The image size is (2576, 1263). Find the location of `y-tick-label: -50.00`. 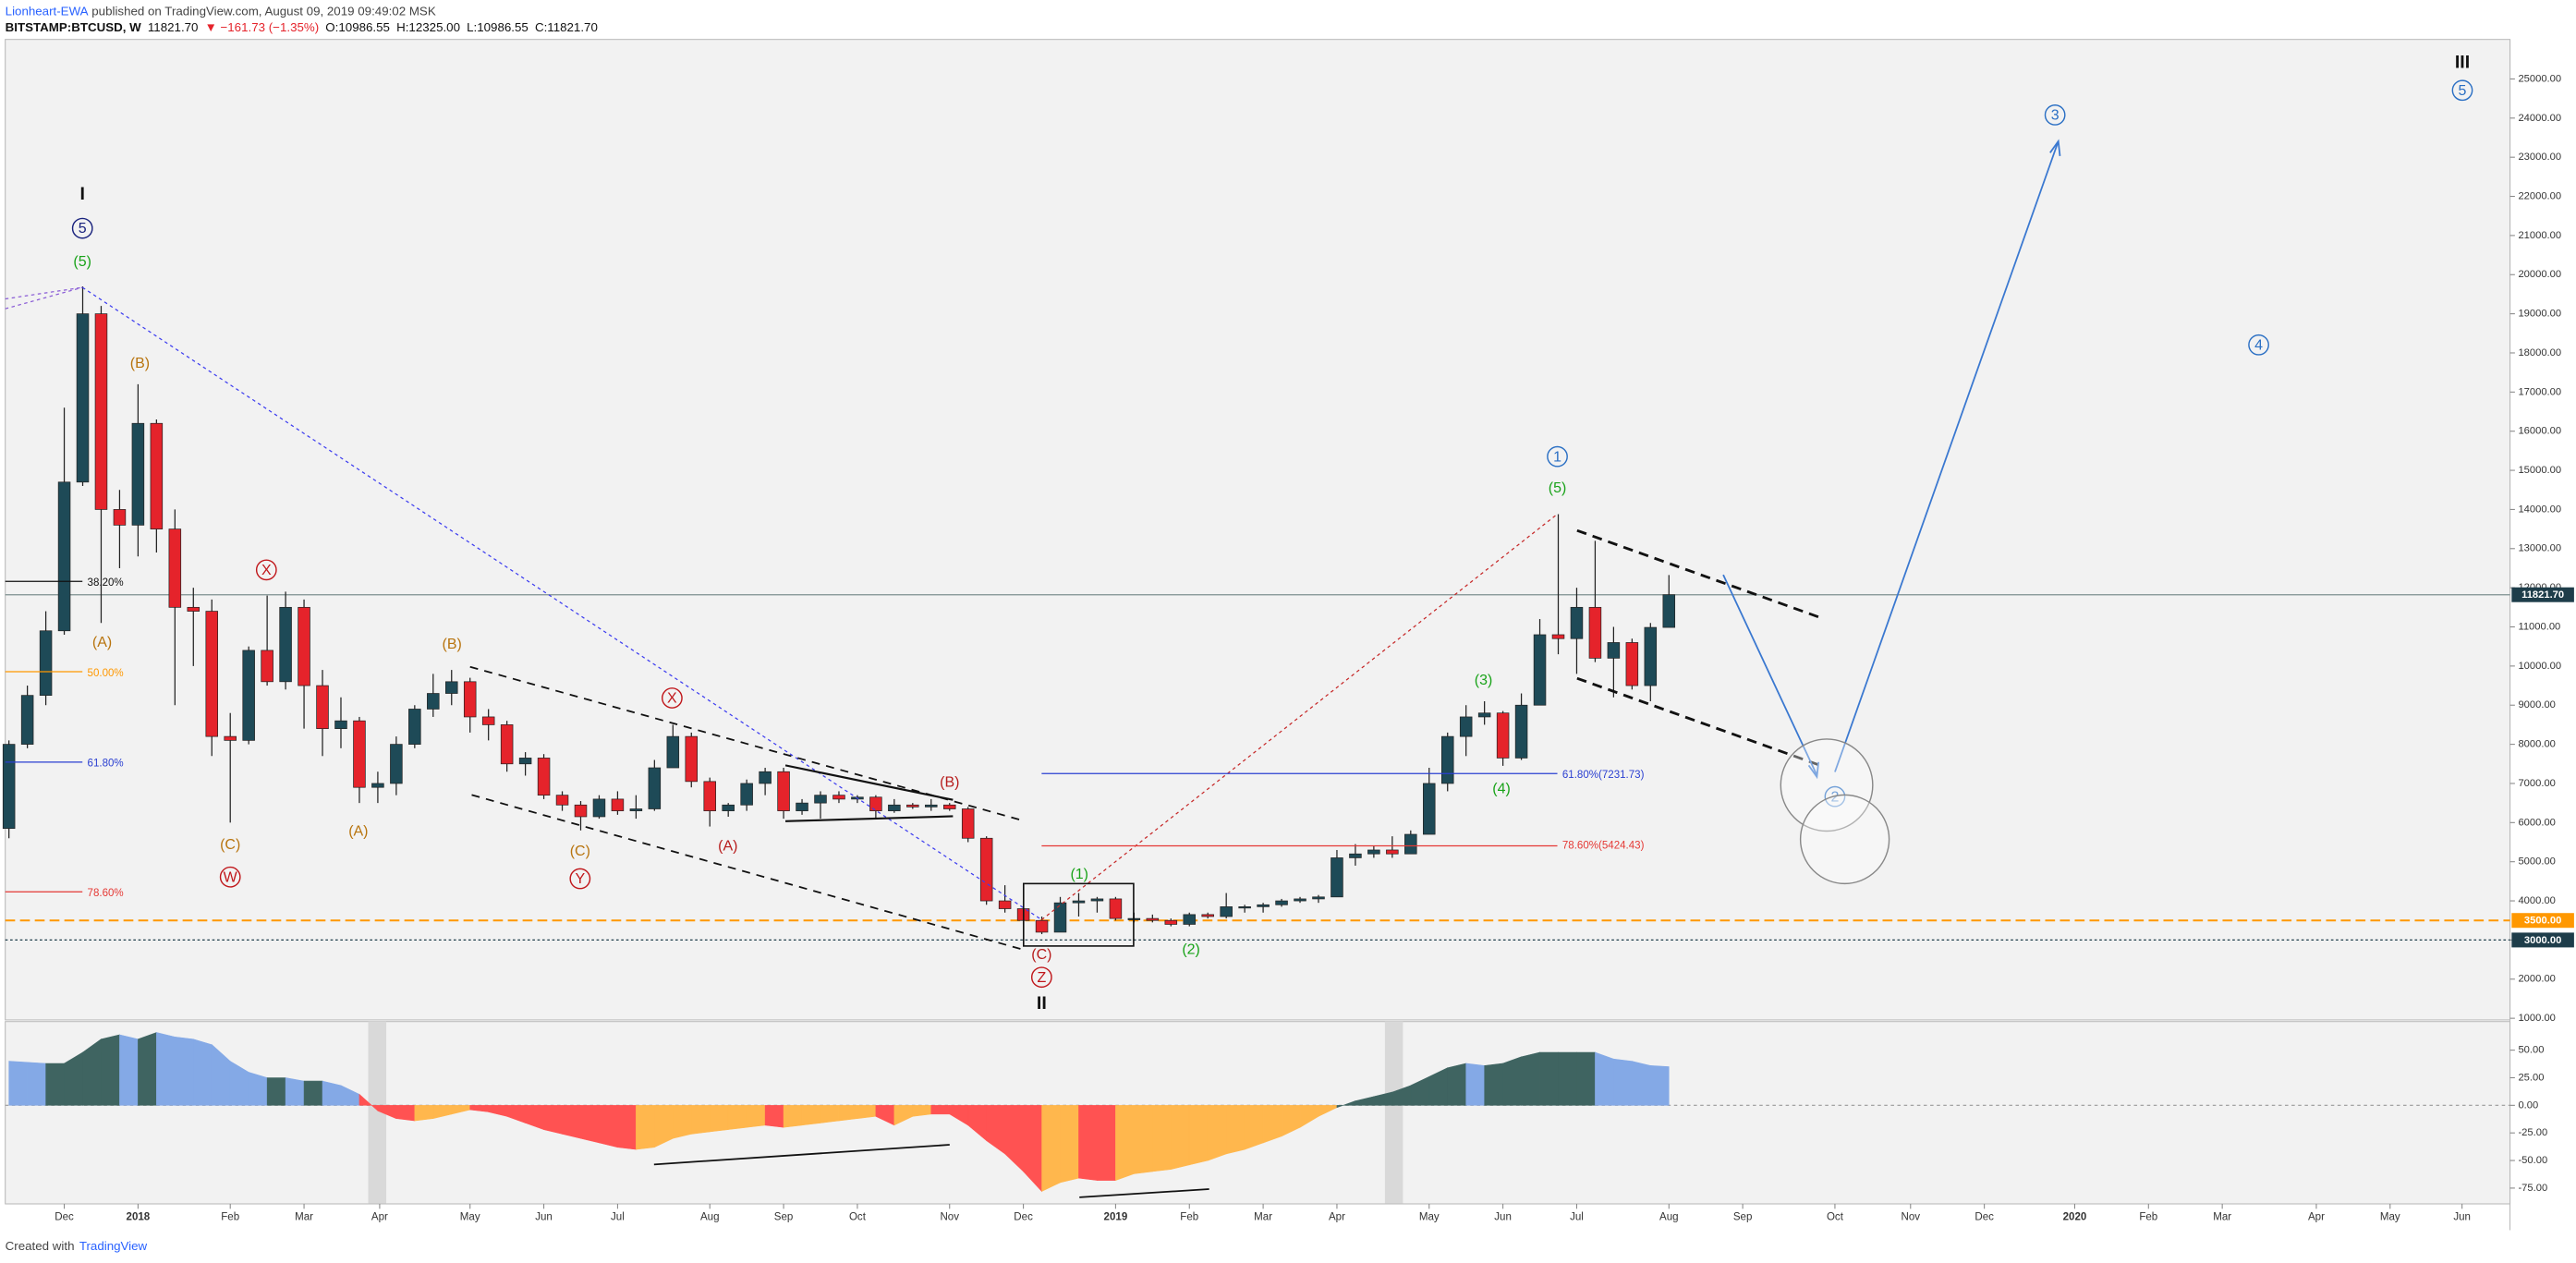

y-tick-label: -50.00 is located at coordinates (2532, 1160).